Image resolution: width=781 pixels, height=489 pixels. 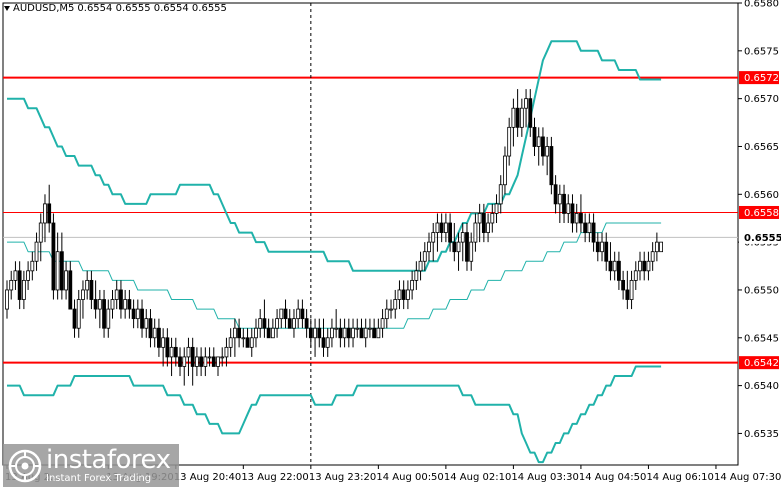 What do you see at coordinates (761, 78) in the screenshot?
I see `level-badge-label: 0.6572` at bounding box center [761, 78].